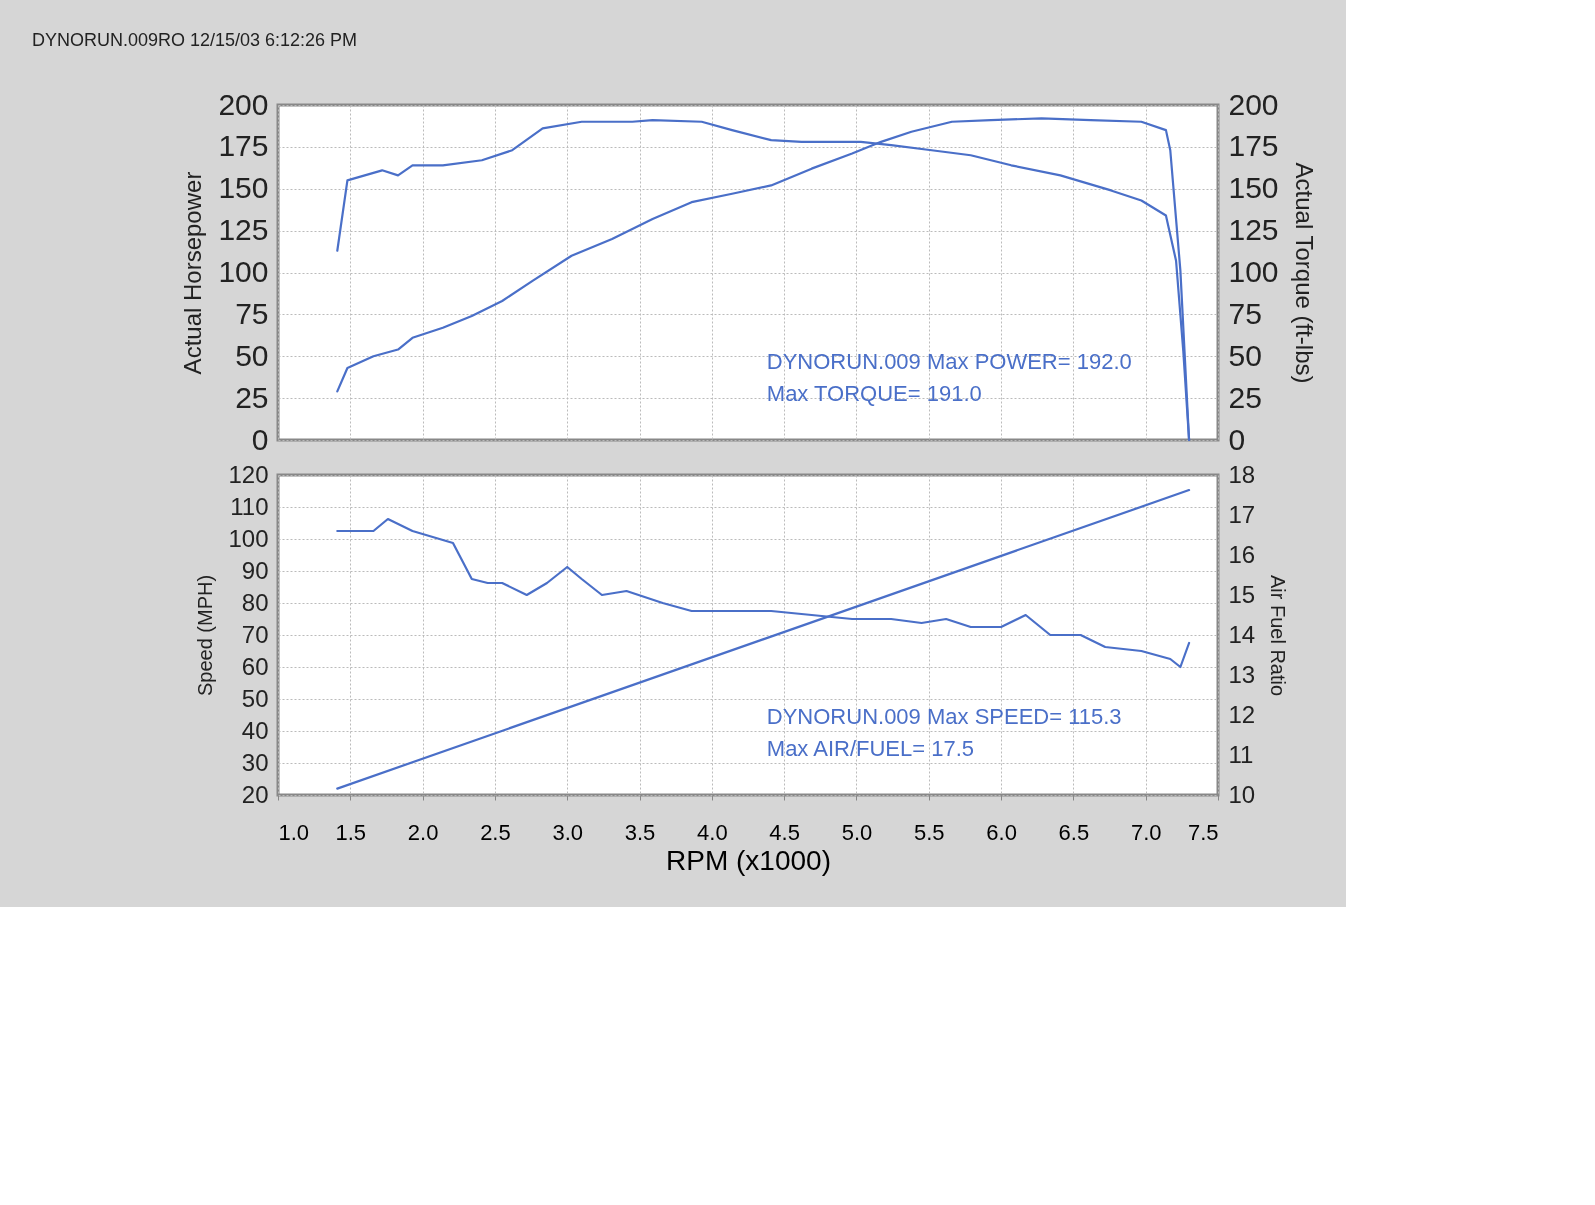  Describe the element at coordinates (255, 730) in the screenshot. I see `y-tick-label: 40` at that location.